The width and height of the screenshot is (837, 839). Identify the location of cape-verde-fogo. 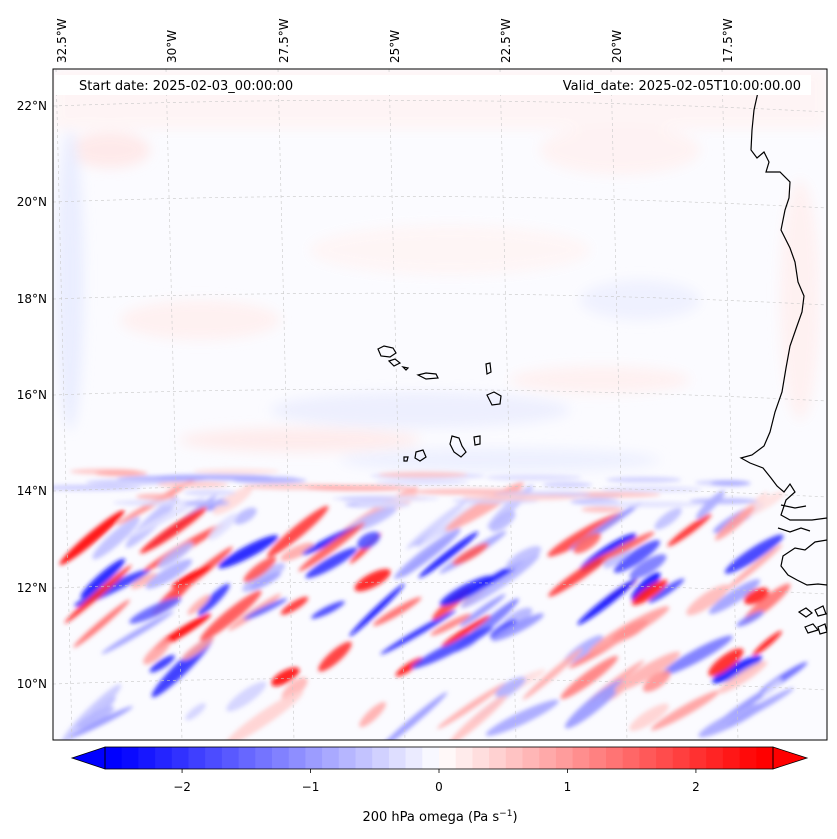
(420, 455).